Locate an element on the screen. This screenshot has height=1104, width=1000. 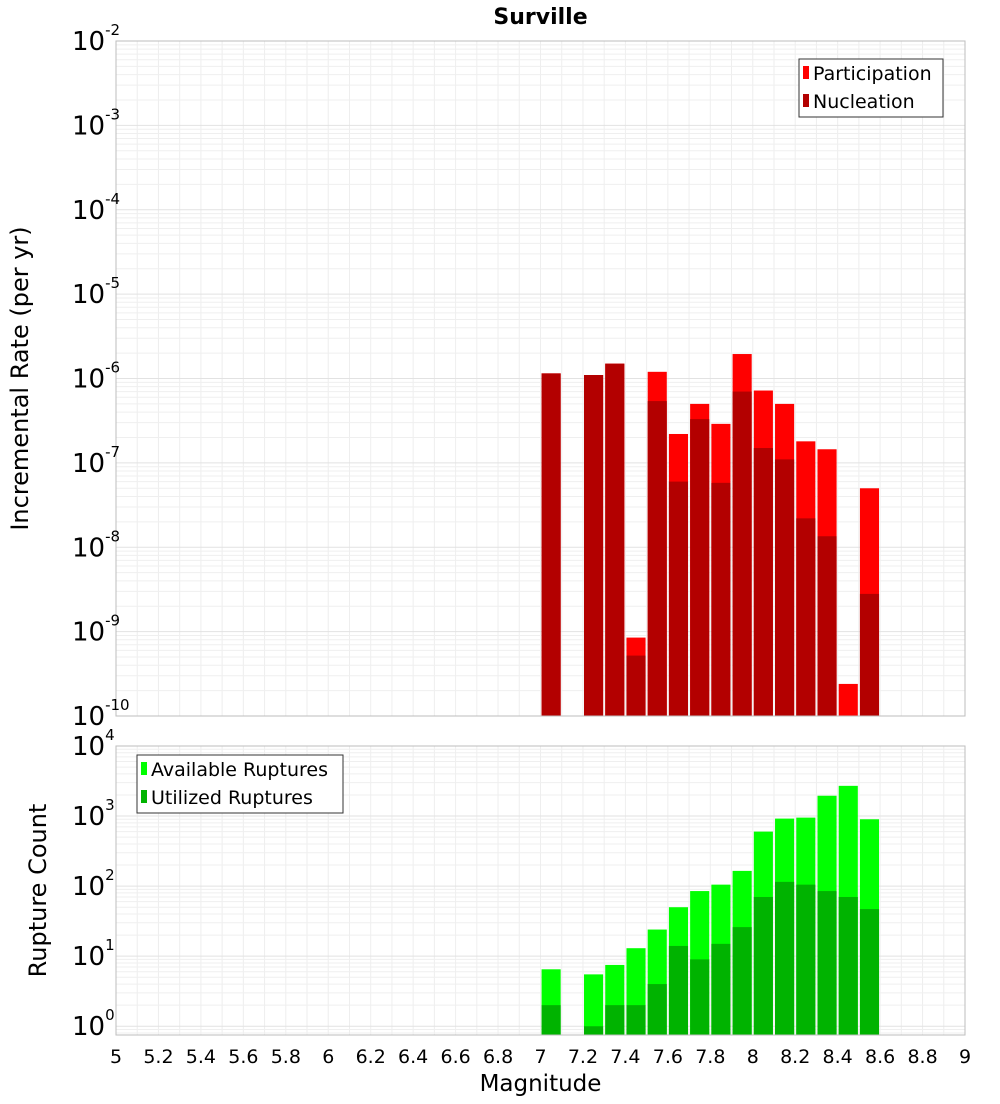
y-tick-exponent: -7 is located at coordinates (112, 452).